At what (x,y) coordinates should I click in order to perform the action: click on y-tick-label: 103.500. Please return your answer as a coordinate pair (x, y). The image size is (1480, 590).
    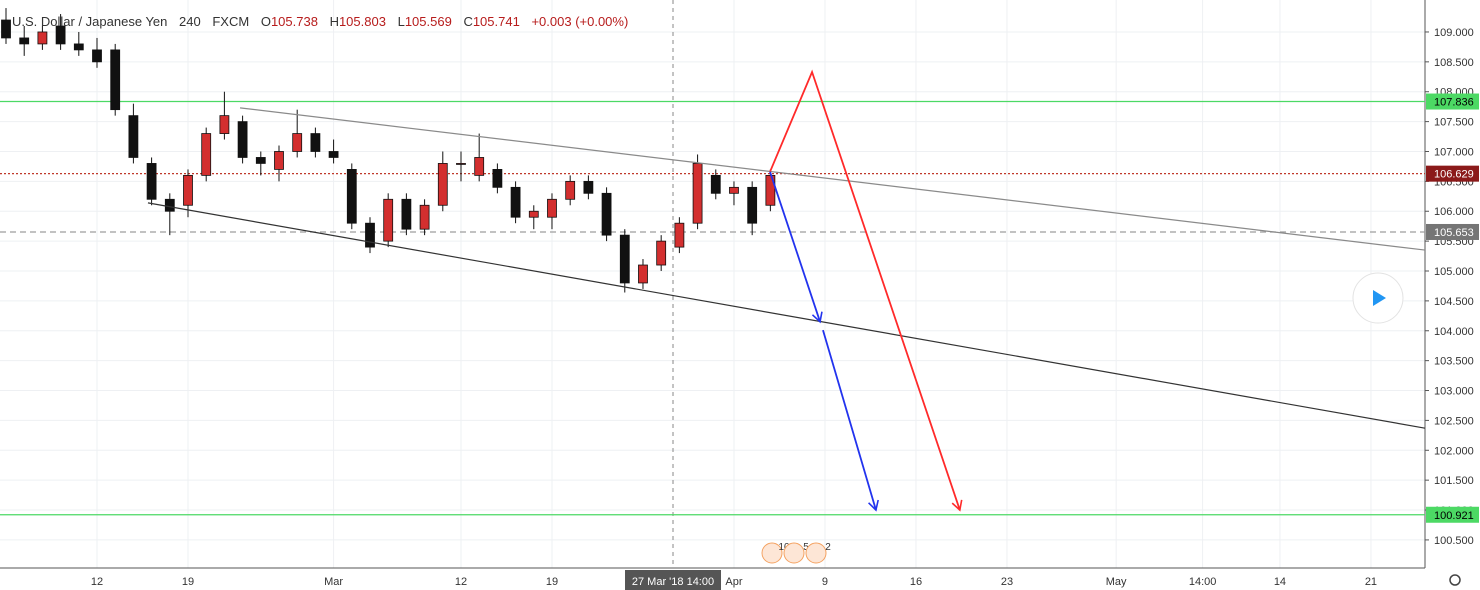
    Looking at the image, I should click on (1454, 362).